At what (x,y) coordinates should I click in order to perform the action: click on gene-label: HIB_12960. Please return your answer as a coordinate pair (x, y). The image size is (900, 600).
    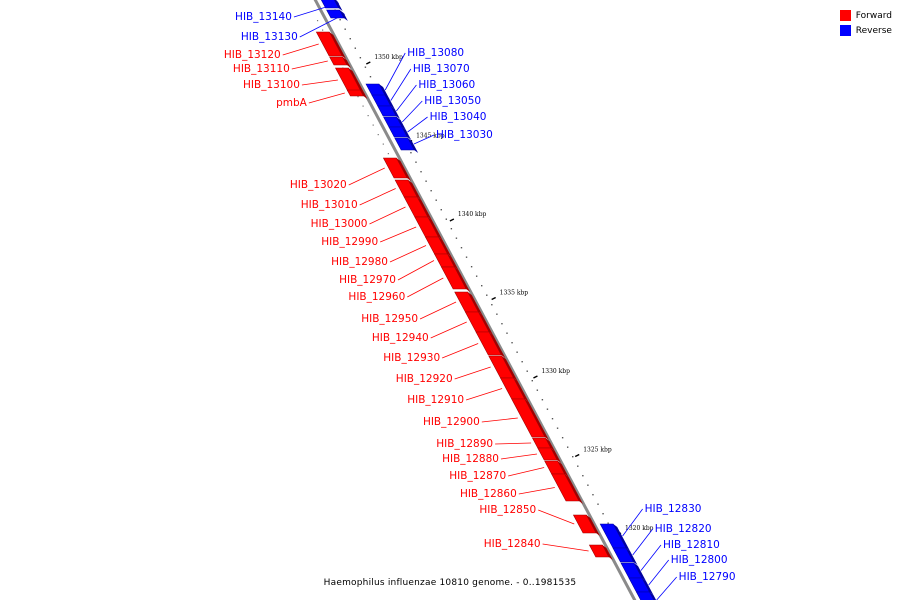
    Looking at the image, I should click on (376, 297).